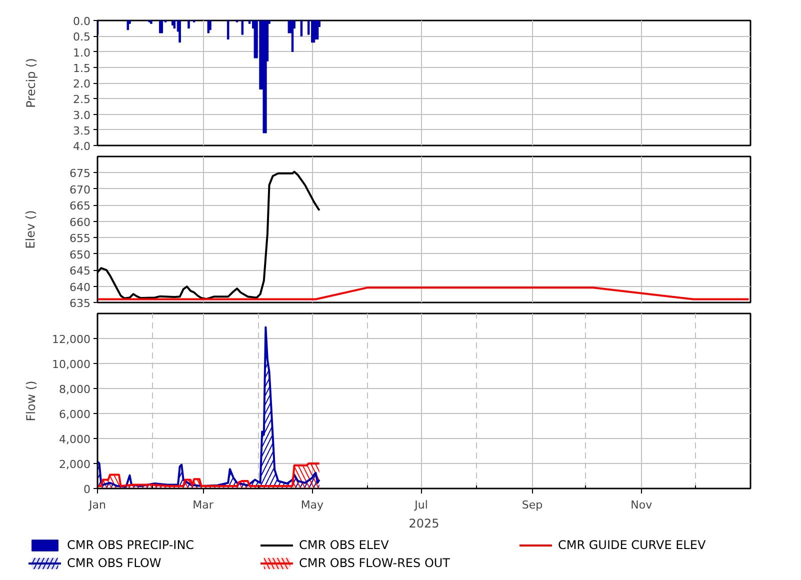  I want to click on y-tick-label: 8,000, so click(75, 389).